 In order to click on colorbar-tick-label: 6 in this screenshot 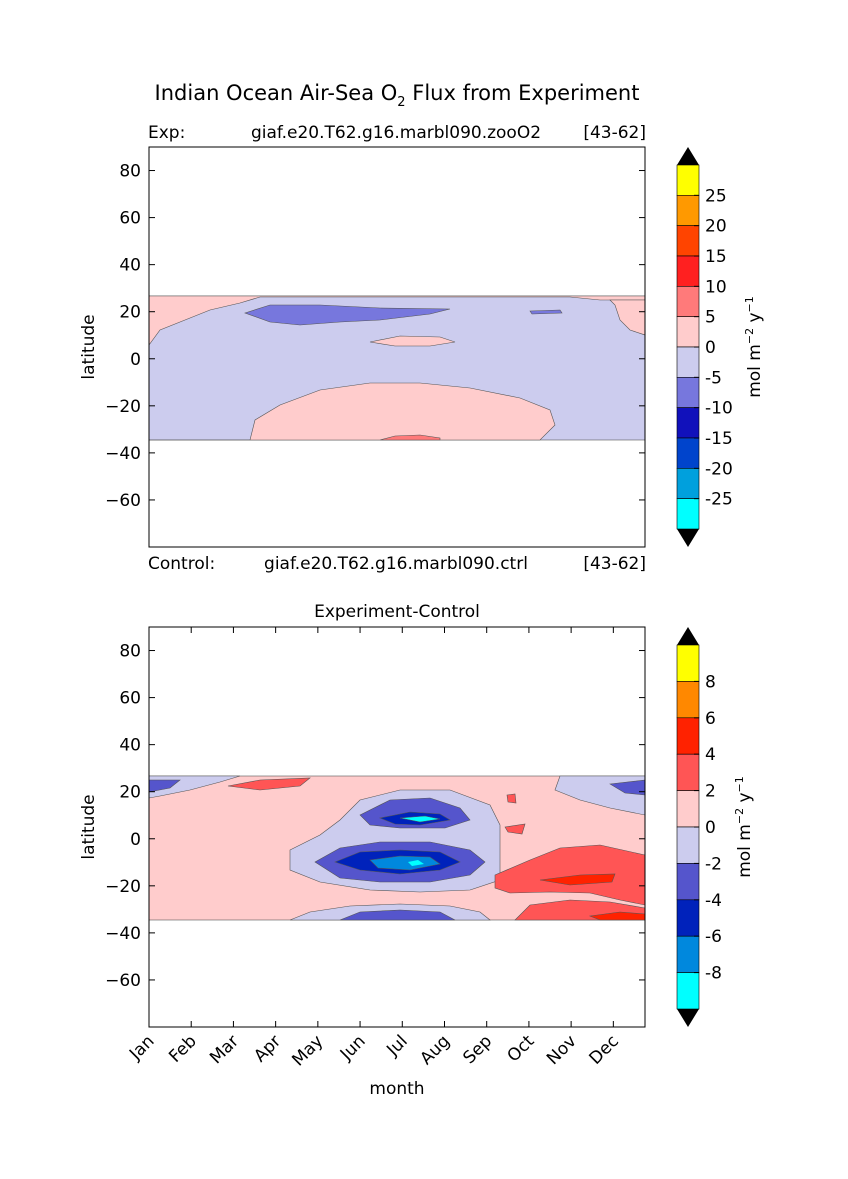, I will do `click(710, 719)`.